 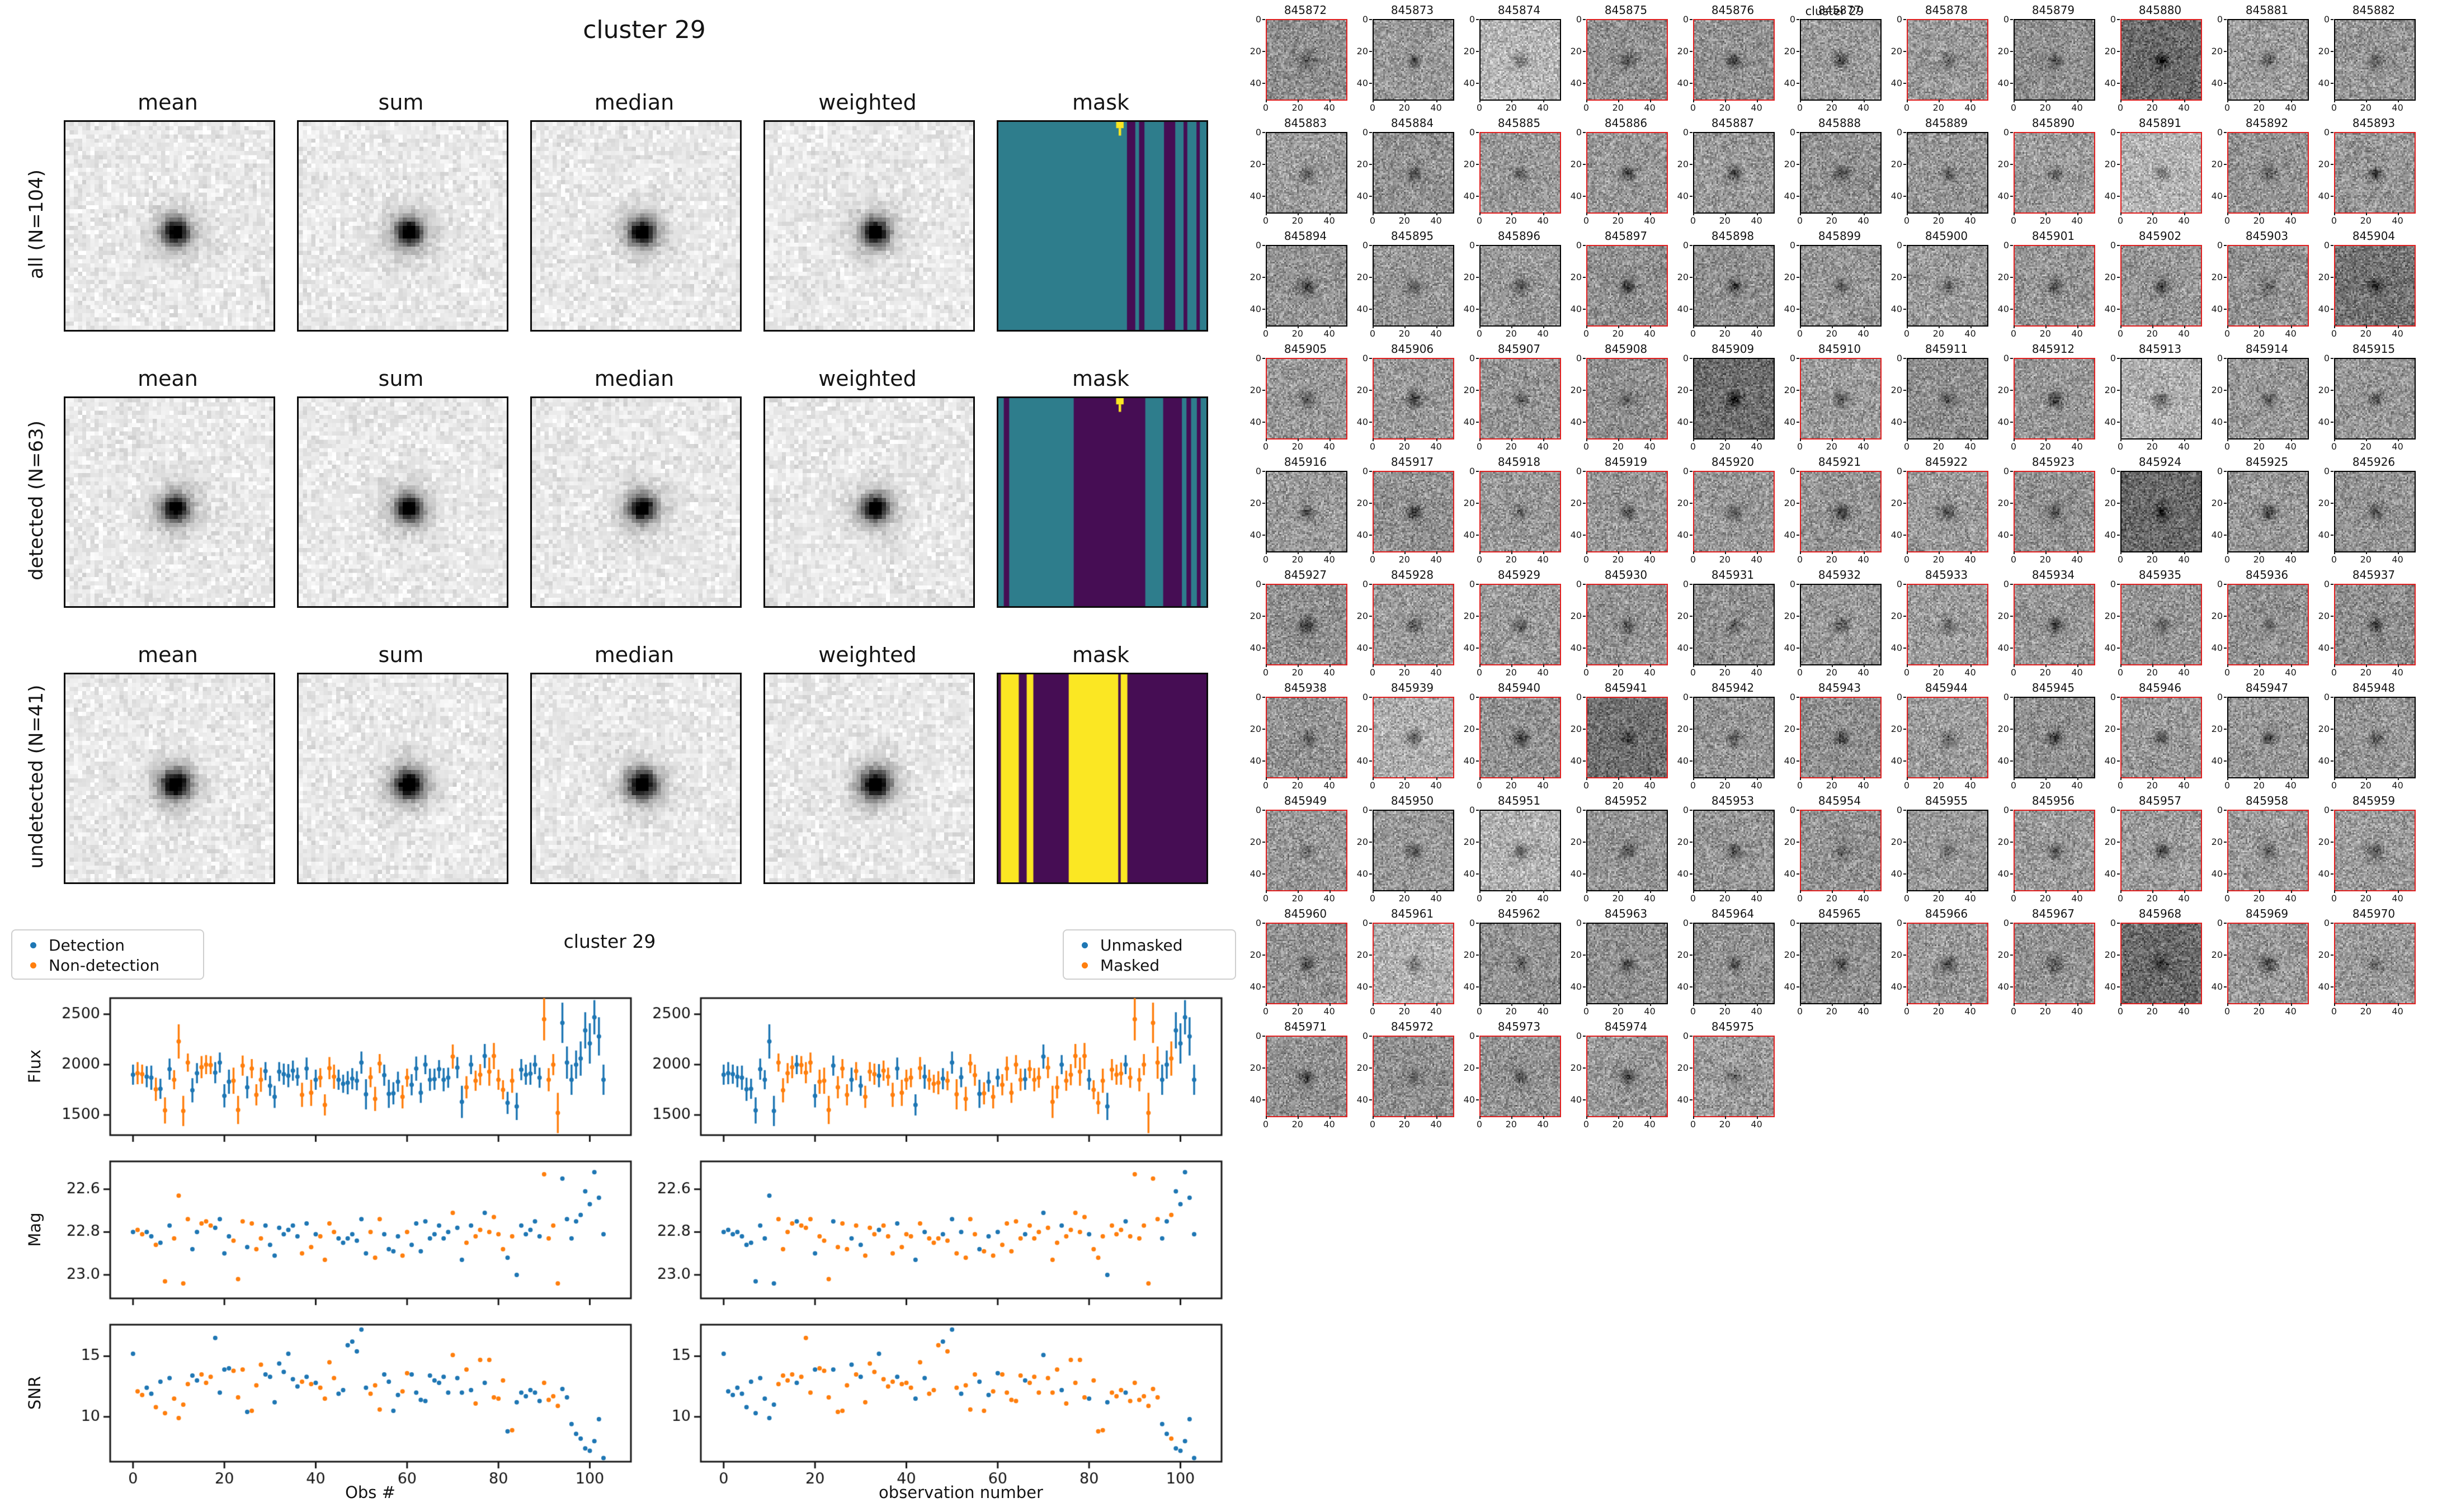 I want to click on unmasked-marker-icon, so click(x=1085, y=945).